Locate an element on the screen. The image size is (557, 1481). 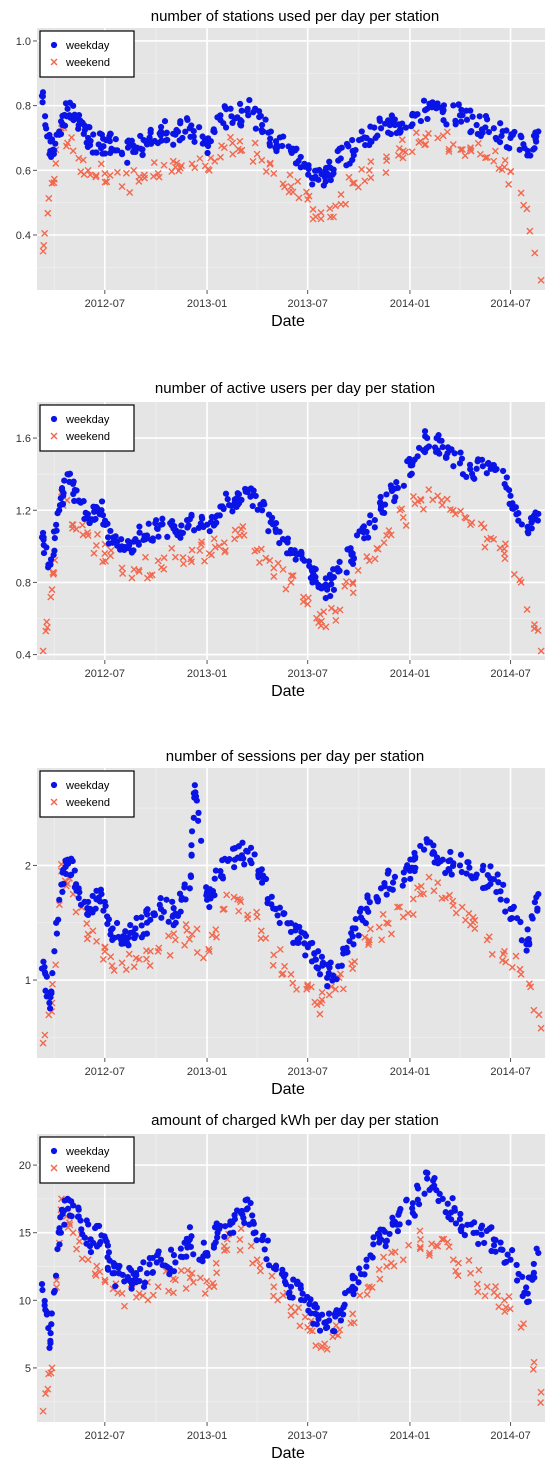
x-tick-label: 2013-07 is located at coordinates (307, 1072).